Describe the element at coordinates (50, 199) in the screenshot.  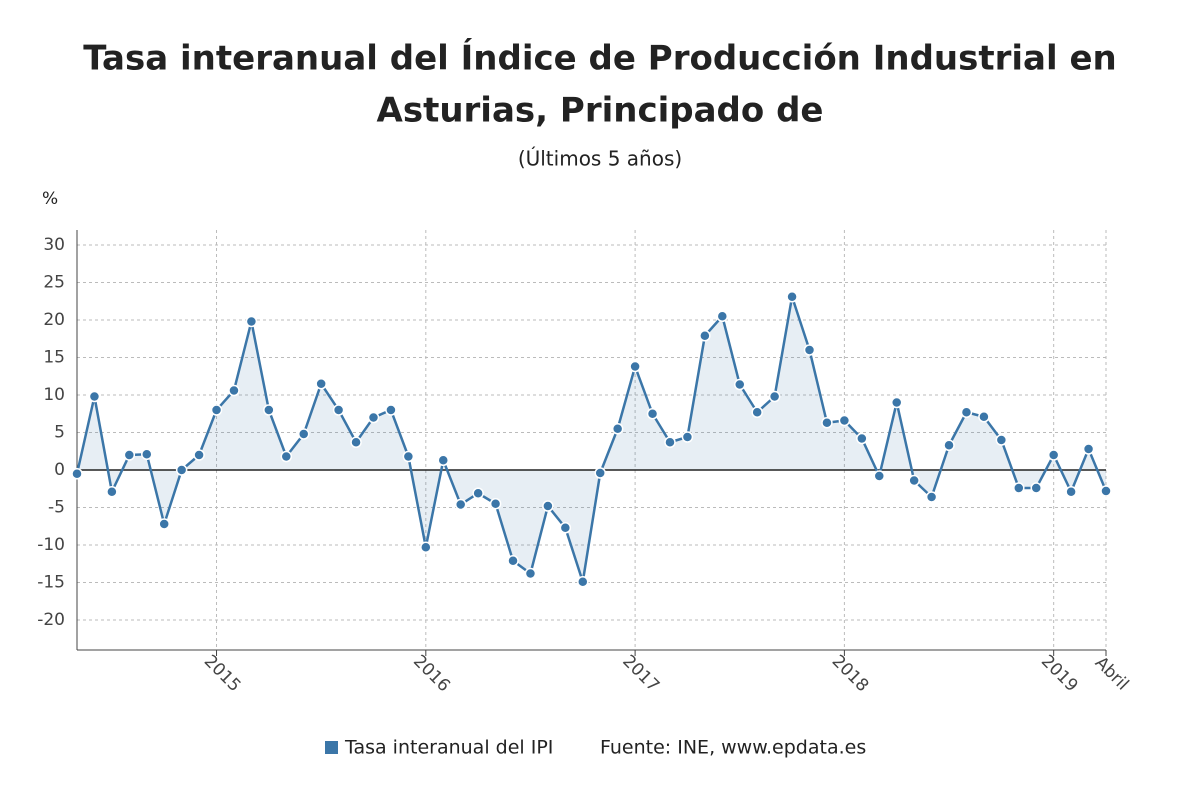
I see `y-axis-label: %` at that location.